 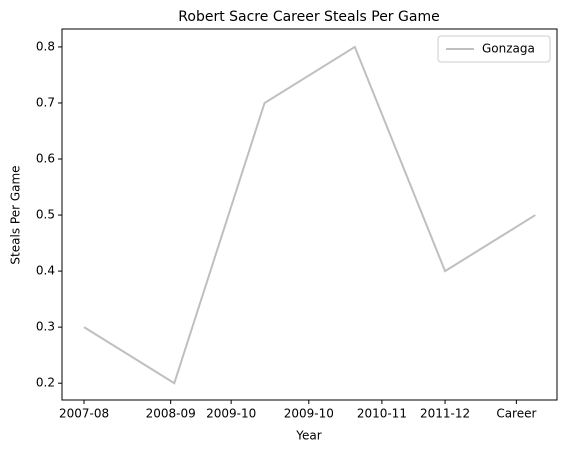 I want to click on x-tick-label: 2008-09, so click(x=171, y=414).